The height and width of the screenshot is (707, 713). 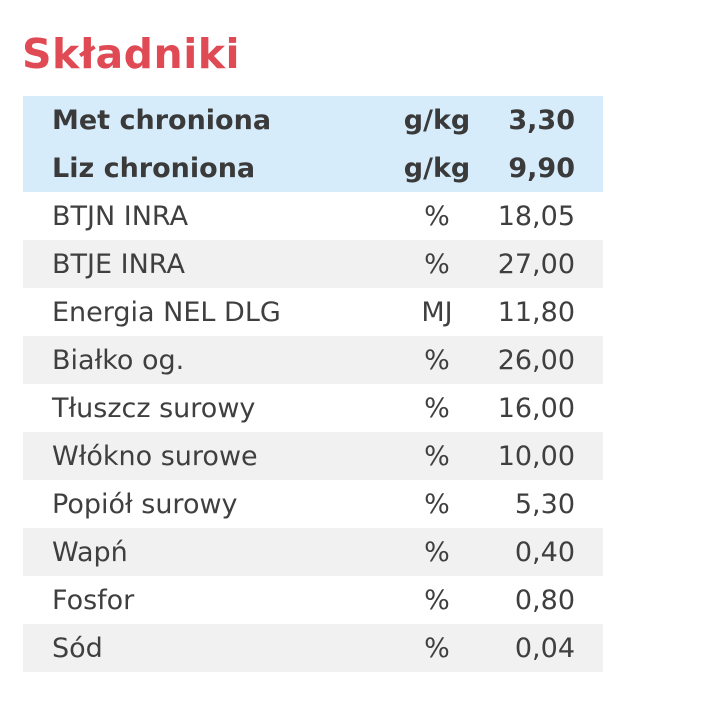 I want to click on ingredient-value: 3,30, so click(x=541, y=120).